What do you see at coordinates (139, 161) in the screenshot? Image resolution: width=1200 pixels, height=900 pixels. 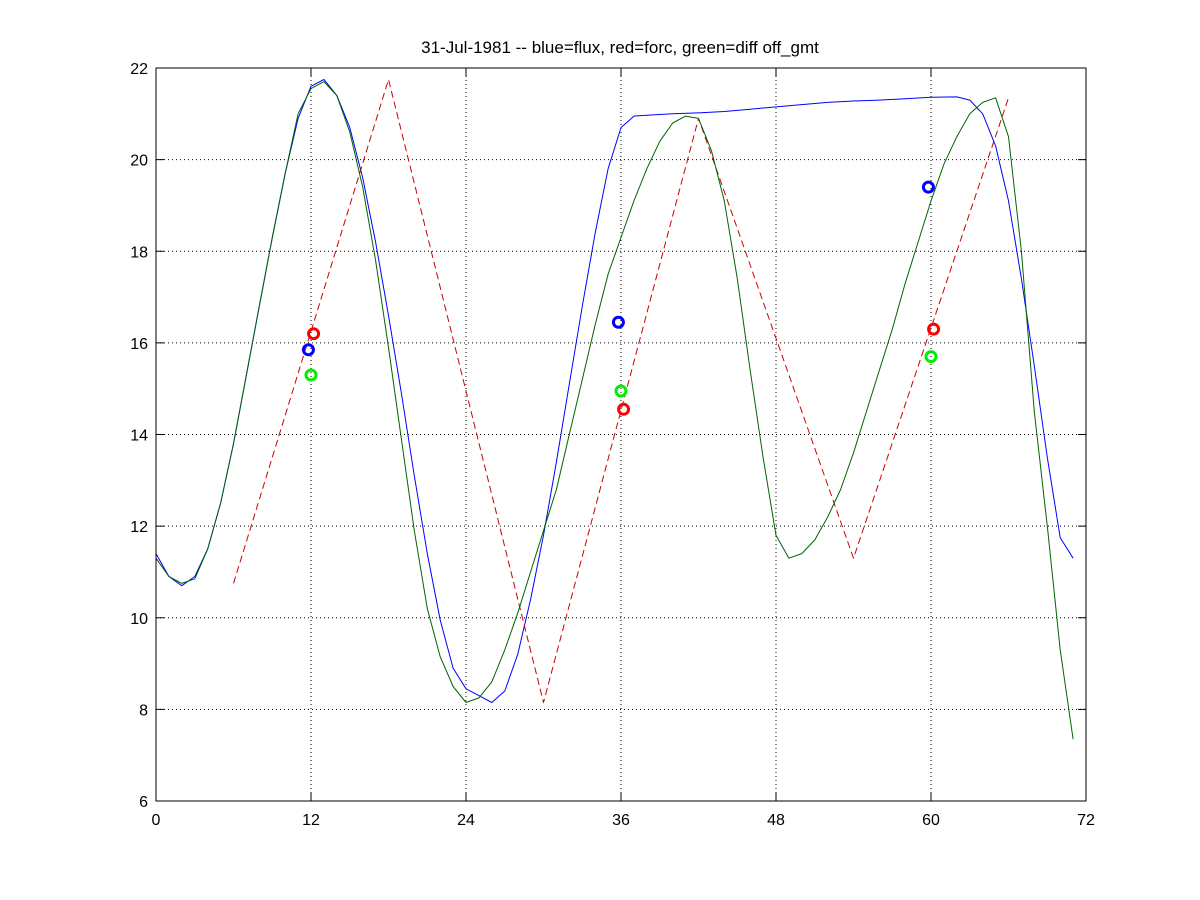 I see `y-tick-label: 20` at bounding box center [139, 161].